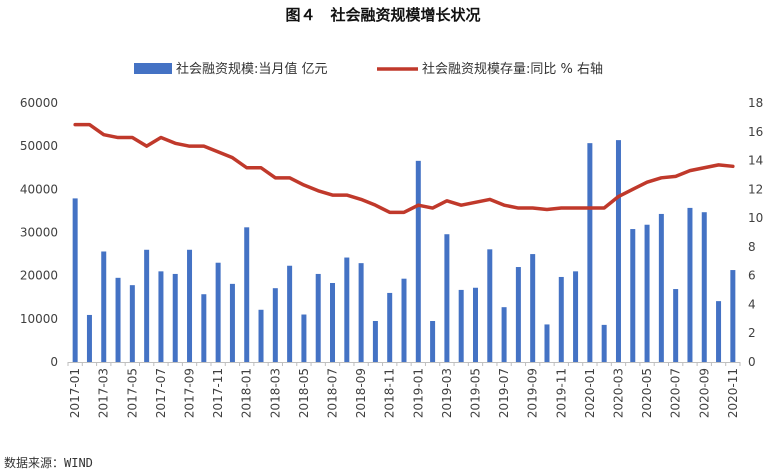 The image size is (766, 473). Describe the element at coordinates (704, 393) in the screenshot. I see `x-tick-label: 2020-09` at that location.